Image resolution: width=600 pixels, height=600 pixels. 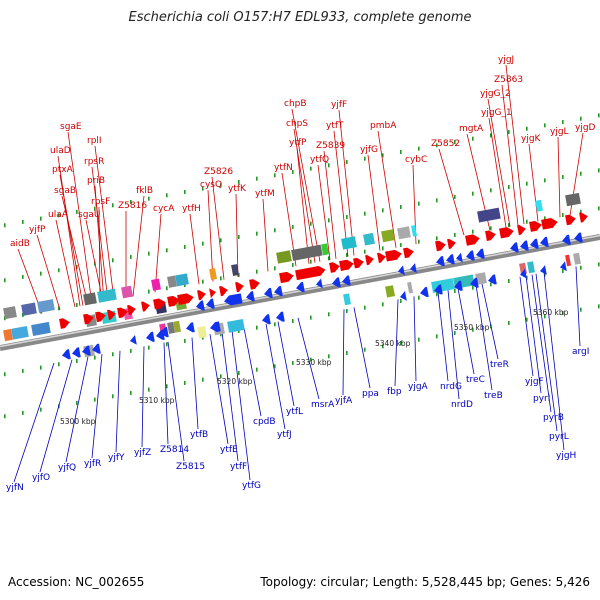 I want to click on forward-gene-label: sgaE, so click(x=71, y=127).